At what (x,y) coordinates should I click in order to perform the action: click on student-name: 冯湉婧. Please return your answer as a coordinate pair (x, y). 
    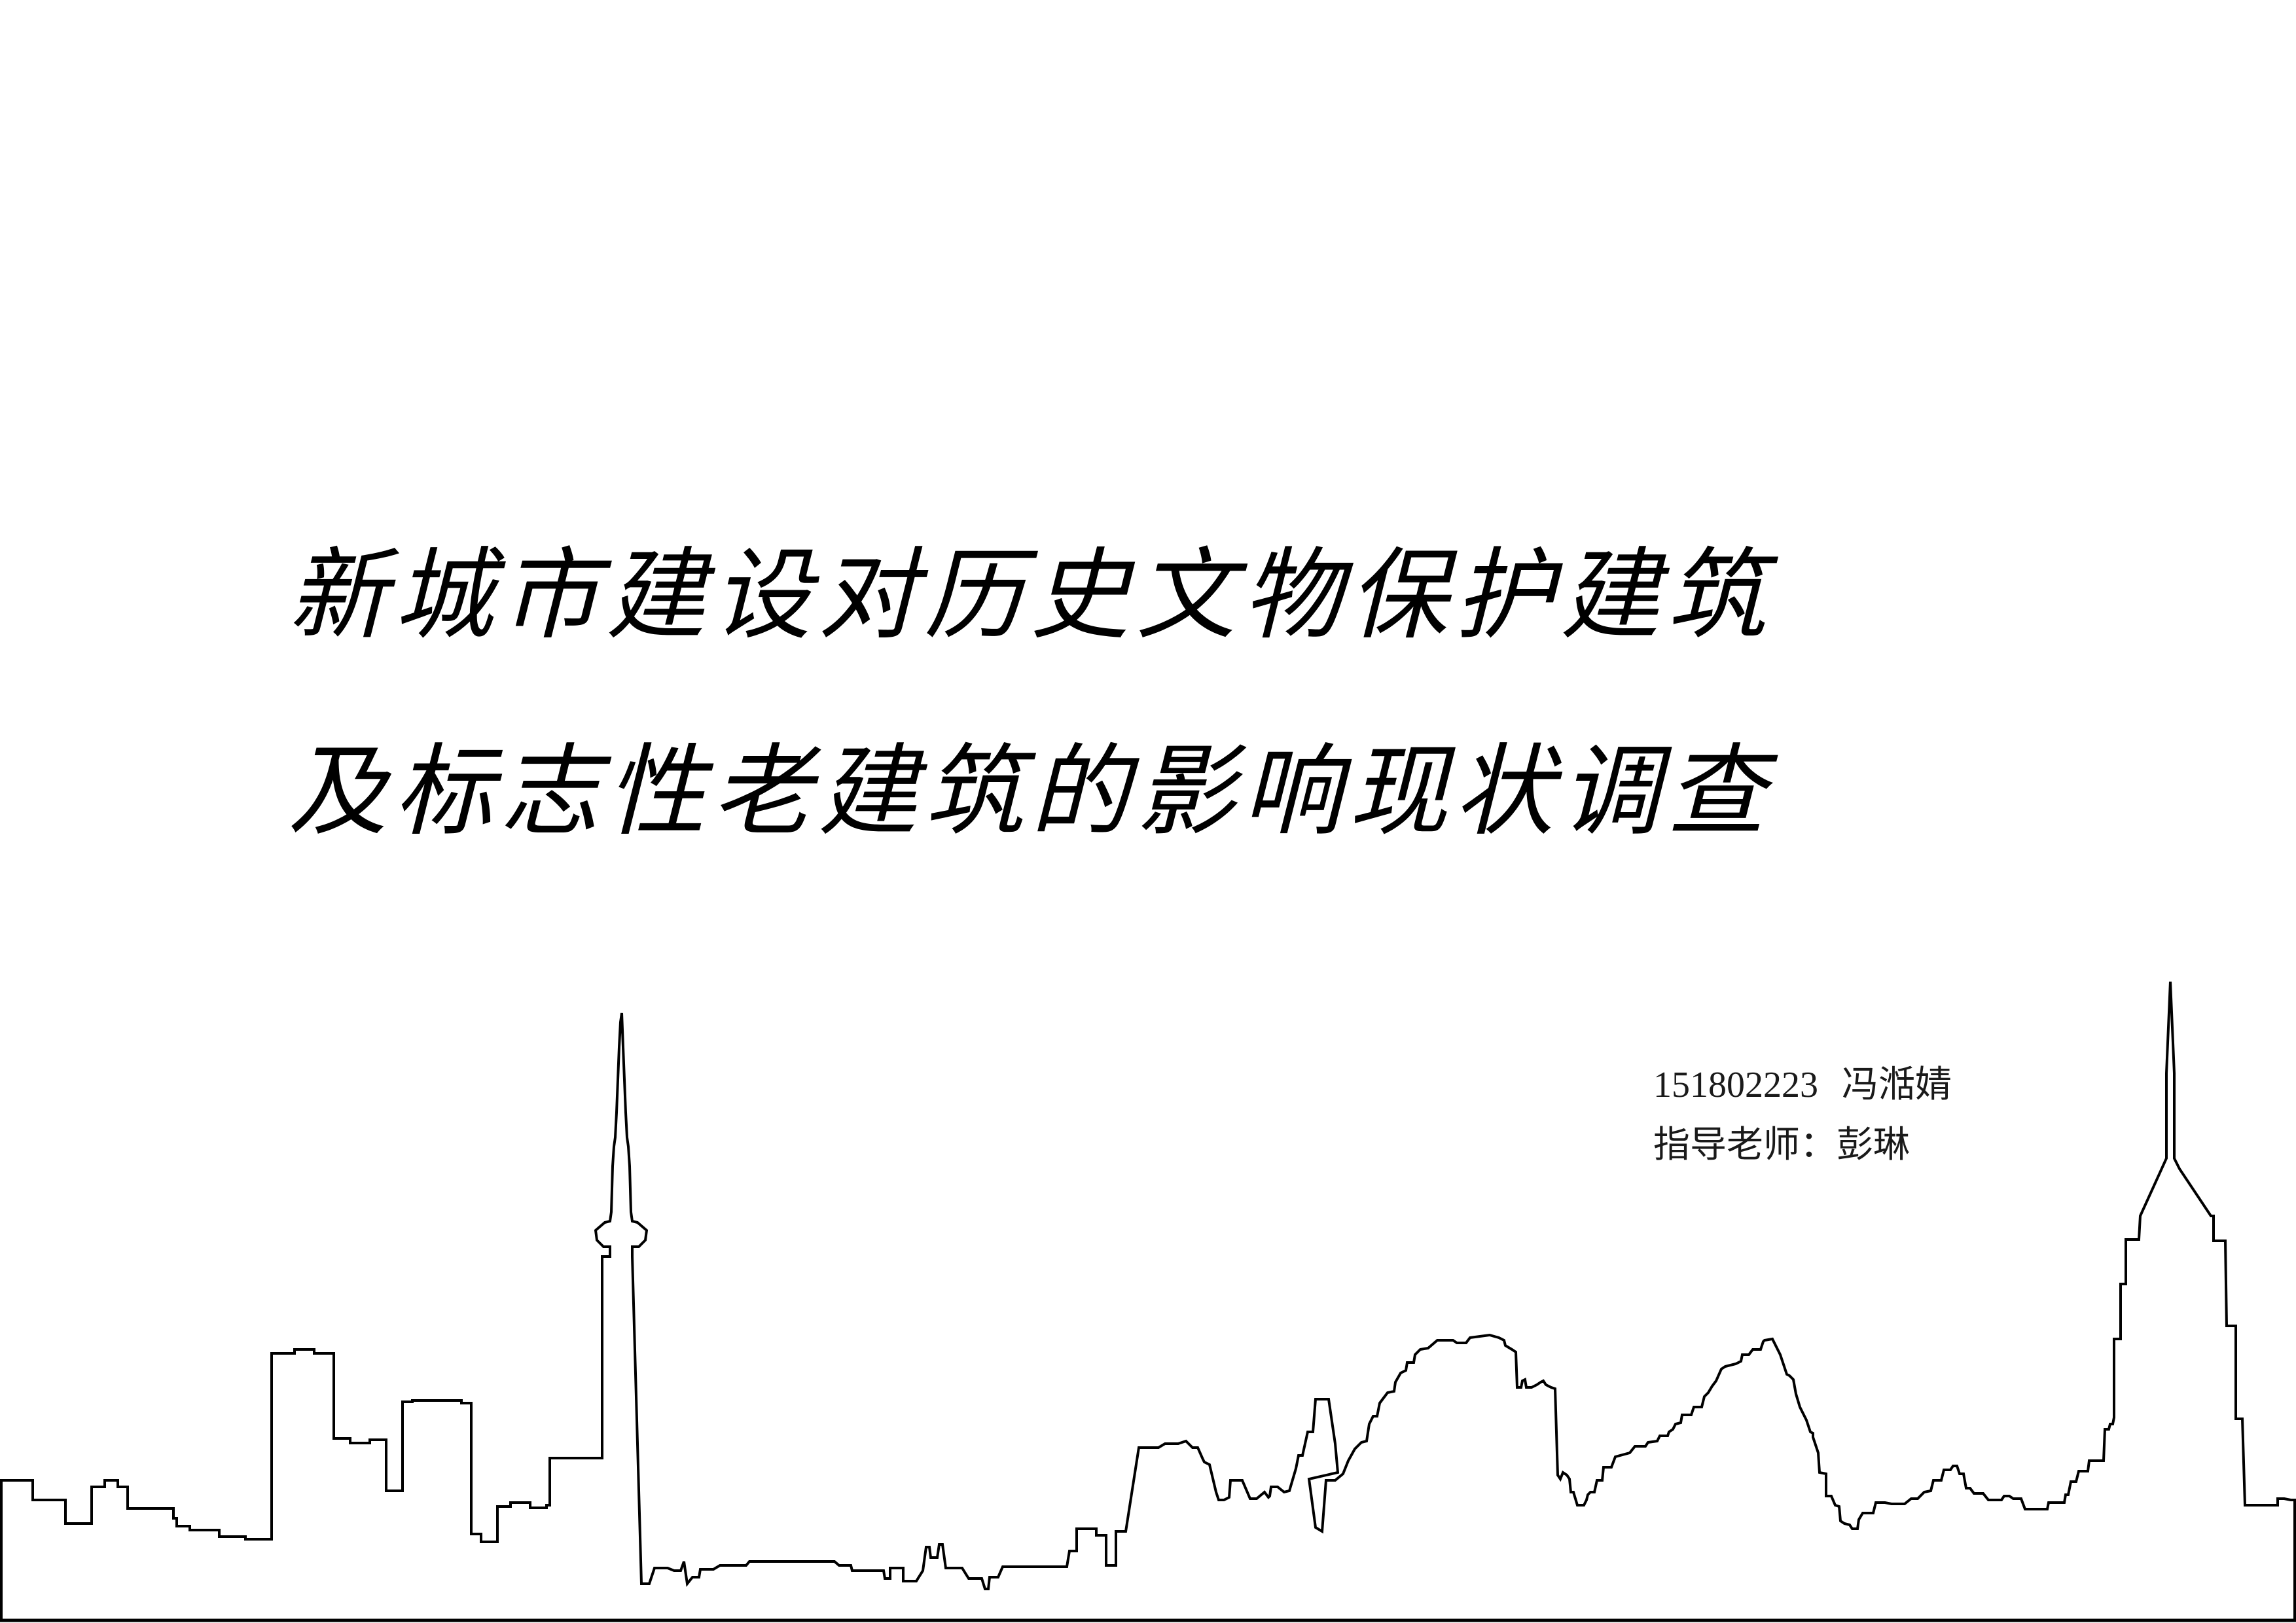
    Looking at the image, I should click on (1897, 1085).